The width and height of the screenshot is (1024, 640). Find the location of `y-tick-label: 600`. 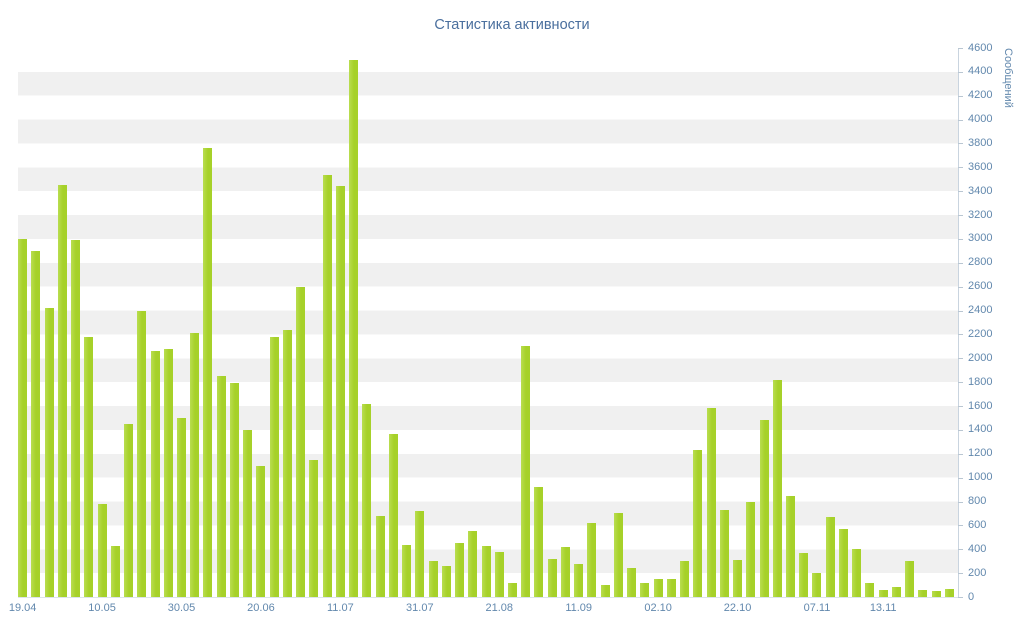

y-tick-label: 600 is located at coordinates (977, 525).